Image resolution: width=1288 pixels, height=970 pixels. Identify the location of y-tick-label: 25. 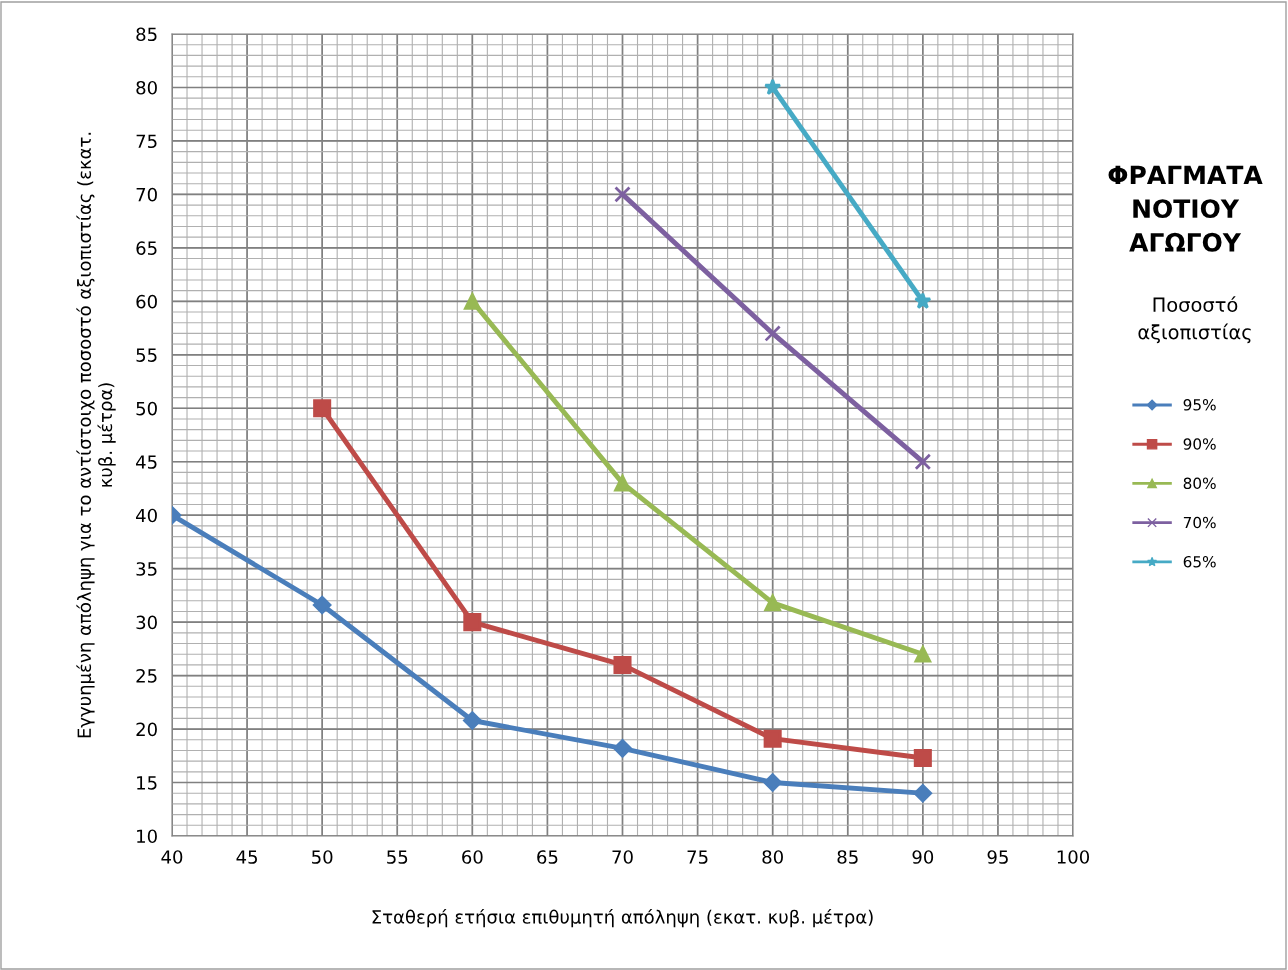
(146, 676).